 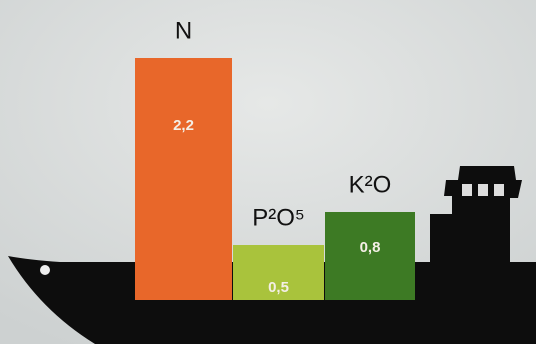 I want to click on value-label: 2,2, so click(x=183, y=125).